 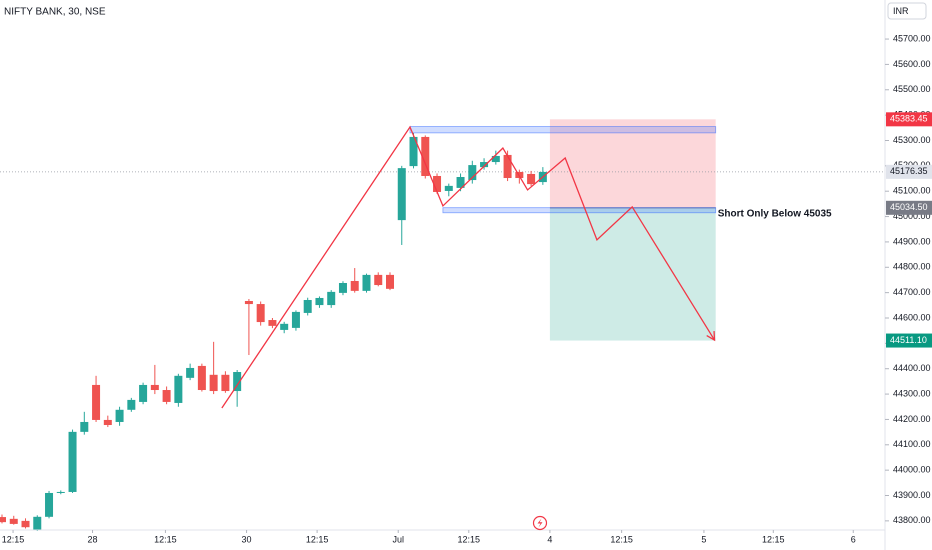 I want to click on y-tick-label: 44600.00, so click(x=912, y=317).